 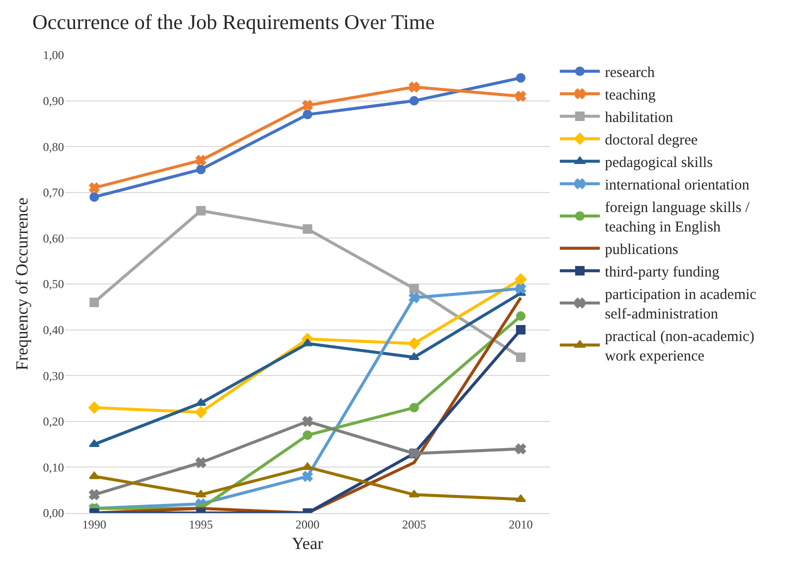 What do you see at coordinates (53, 513) in the screenshot?
I see `y-tick-label: 0,00` at bounding box center [53, 513].